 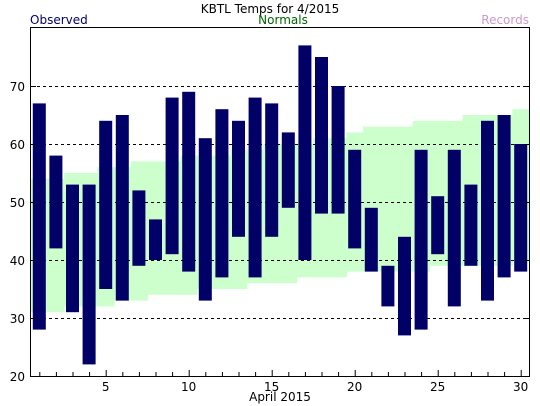 I want to click on x-tick-label-25: 25, so click(x=437, y=387).